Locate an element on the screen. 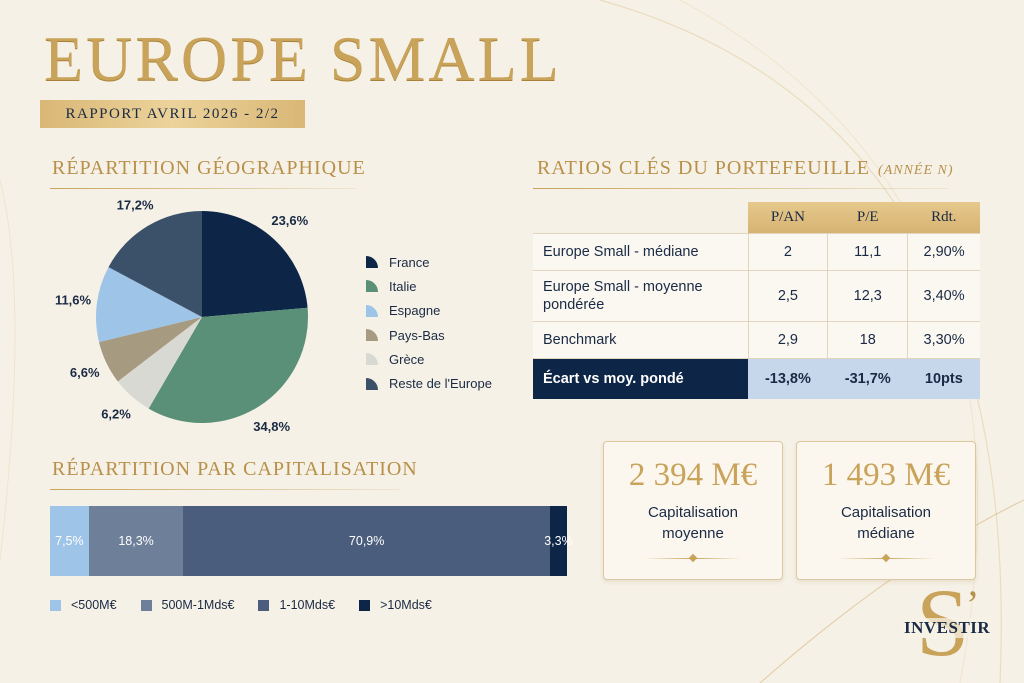  ratios-section-title: RATIOS CLÉS DU PORTEFEUILLE (ANNÉE N) is located at coordinates (745, 168).